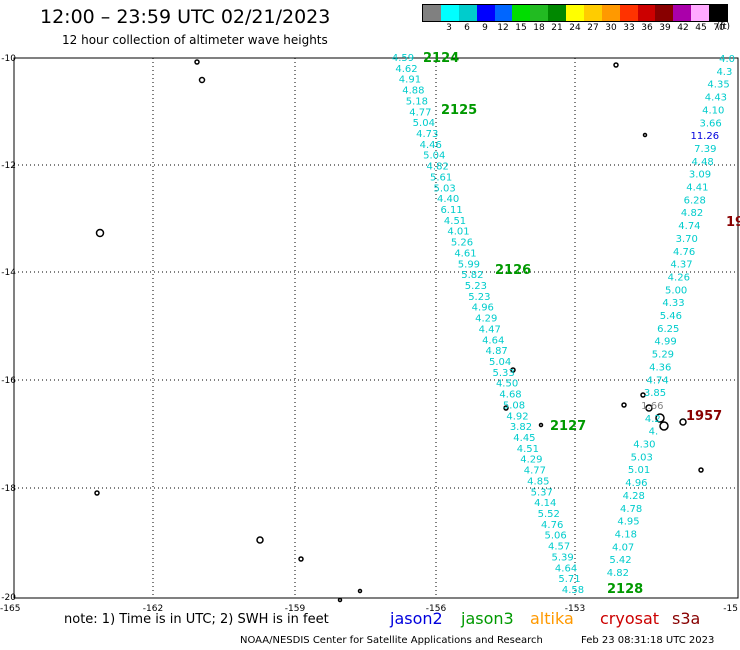 The height and width of the screenshot is (650, 740). What do you see at coordinates (503, 373) in the screenshot?
I see `swh-value: 5.33` at bounding box center [503, 373].